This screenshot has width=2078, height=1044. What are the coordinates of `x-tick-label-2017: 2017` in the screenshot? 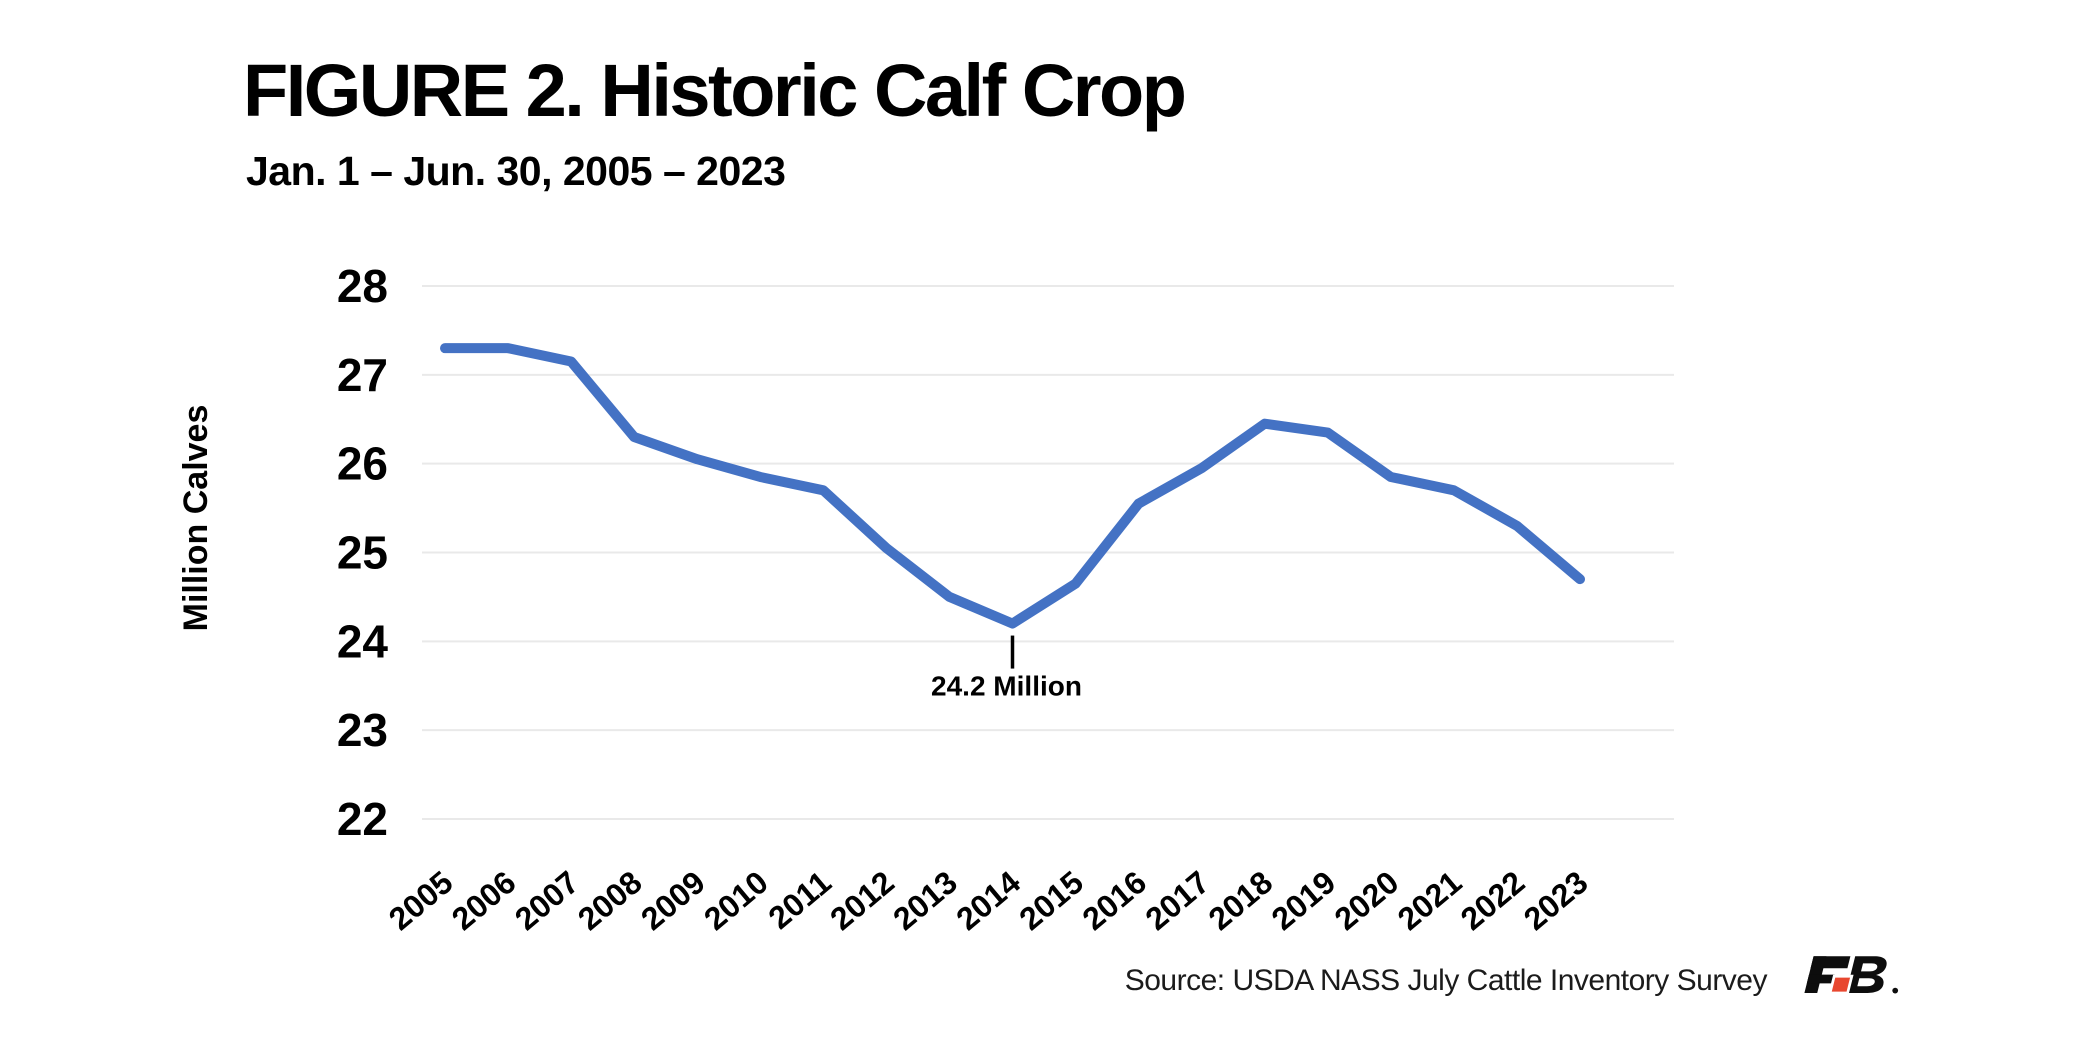 It's located at (1177, 900).